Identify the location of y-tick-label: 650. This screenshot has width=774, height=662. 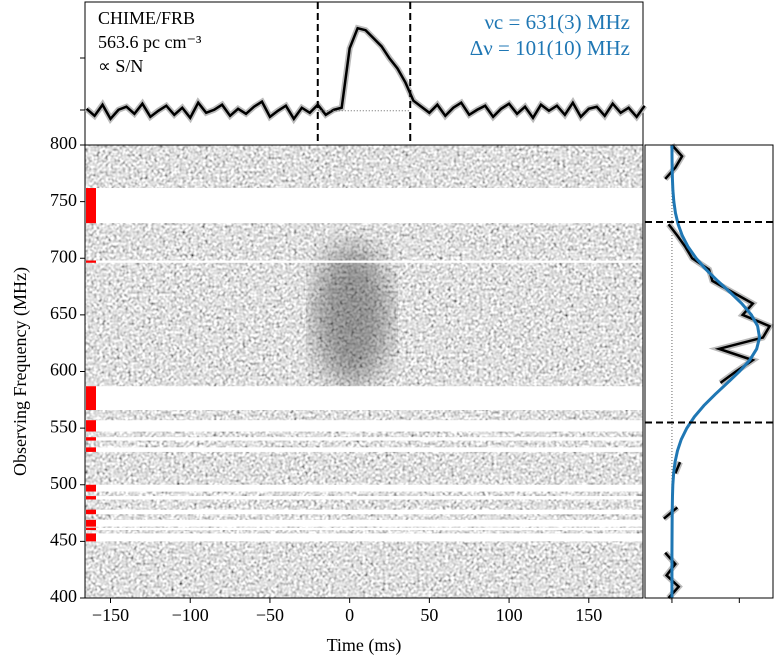
(63, 313).